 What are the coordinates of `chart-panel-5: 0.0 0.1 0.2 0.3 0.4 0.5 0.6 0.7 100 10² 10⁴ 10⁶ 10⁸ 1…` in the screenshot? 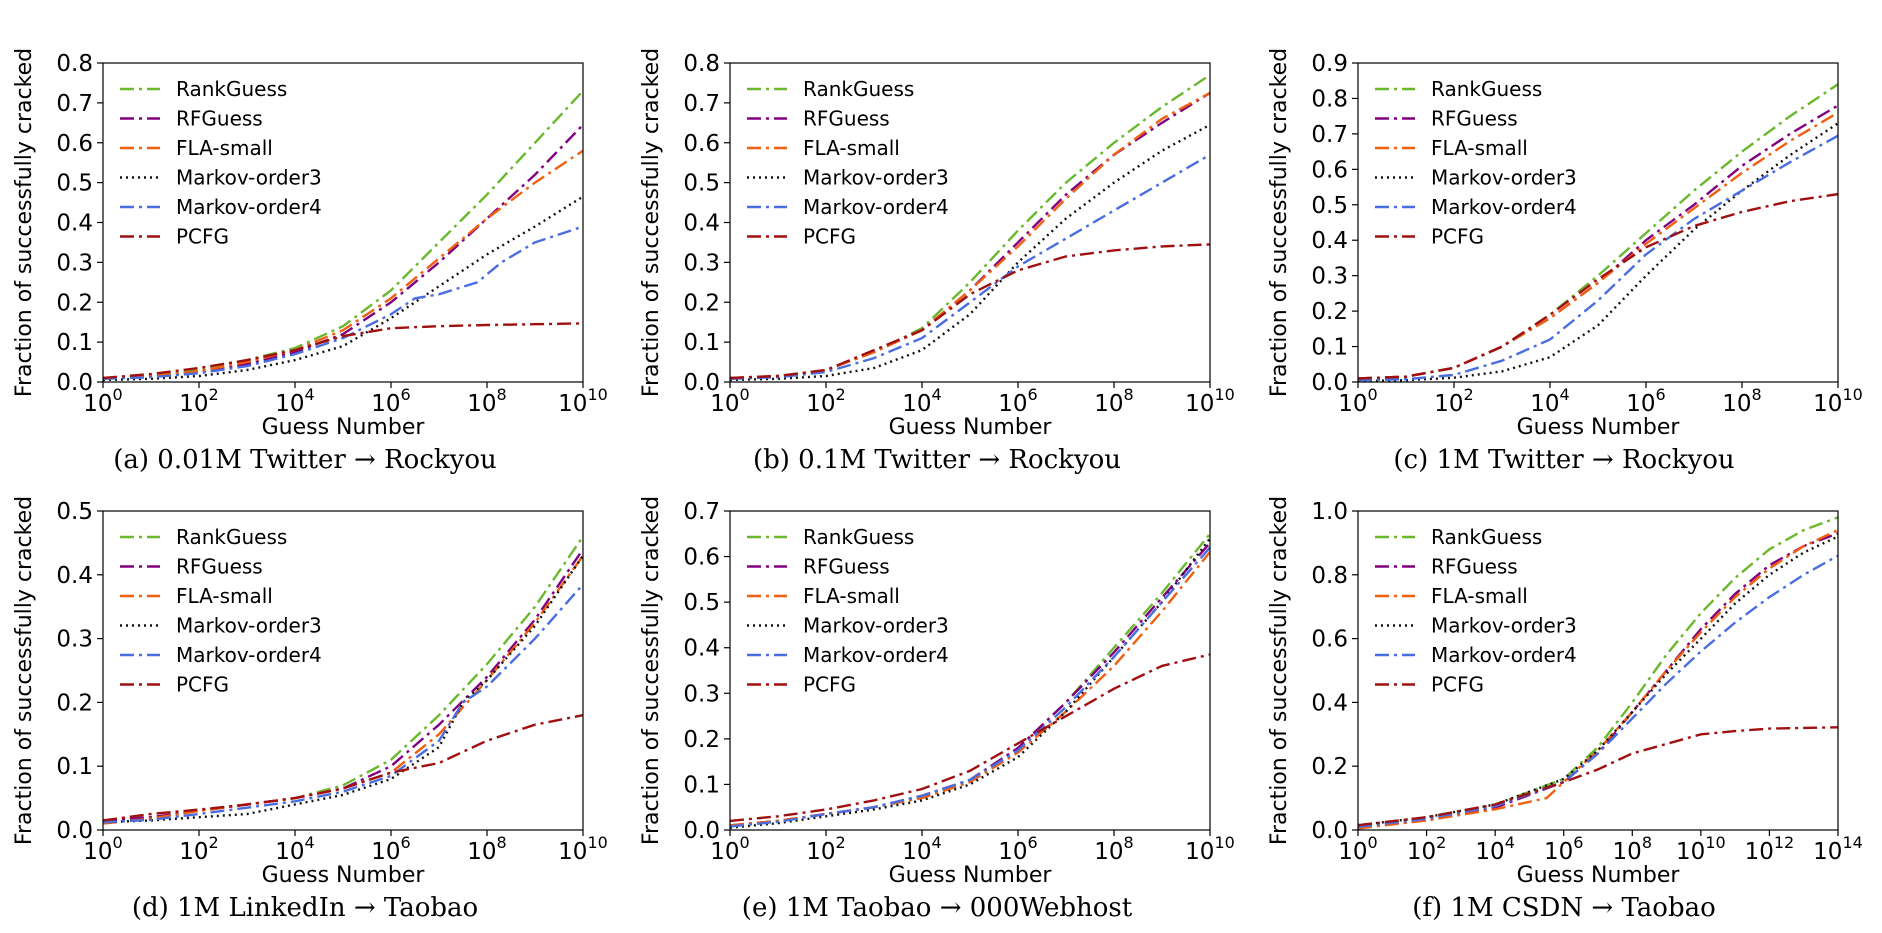 It's located at (937, 709).